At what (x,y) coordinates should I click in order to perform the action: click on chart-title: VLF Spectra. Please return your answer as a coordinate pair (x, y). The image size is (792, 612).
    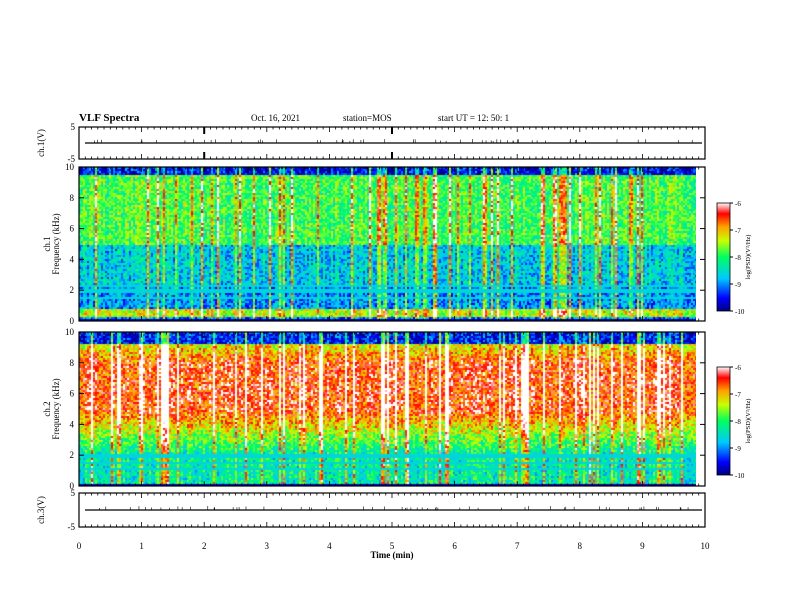
    Looking at the image, I should click on (109, 118).